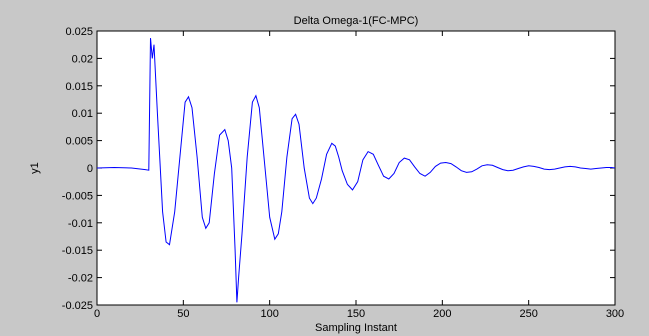 This screenshot has width=649, height=336. What do you see at coordinates (80, 279) in the screenshot?
I see `y-tick-label: -0.02` at bounding box center [80, 279].